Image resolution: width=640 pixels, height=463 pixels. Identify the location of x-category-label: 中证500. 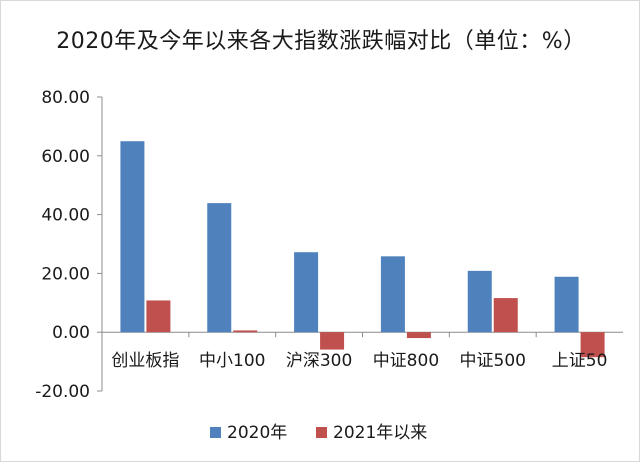
(493, 361).